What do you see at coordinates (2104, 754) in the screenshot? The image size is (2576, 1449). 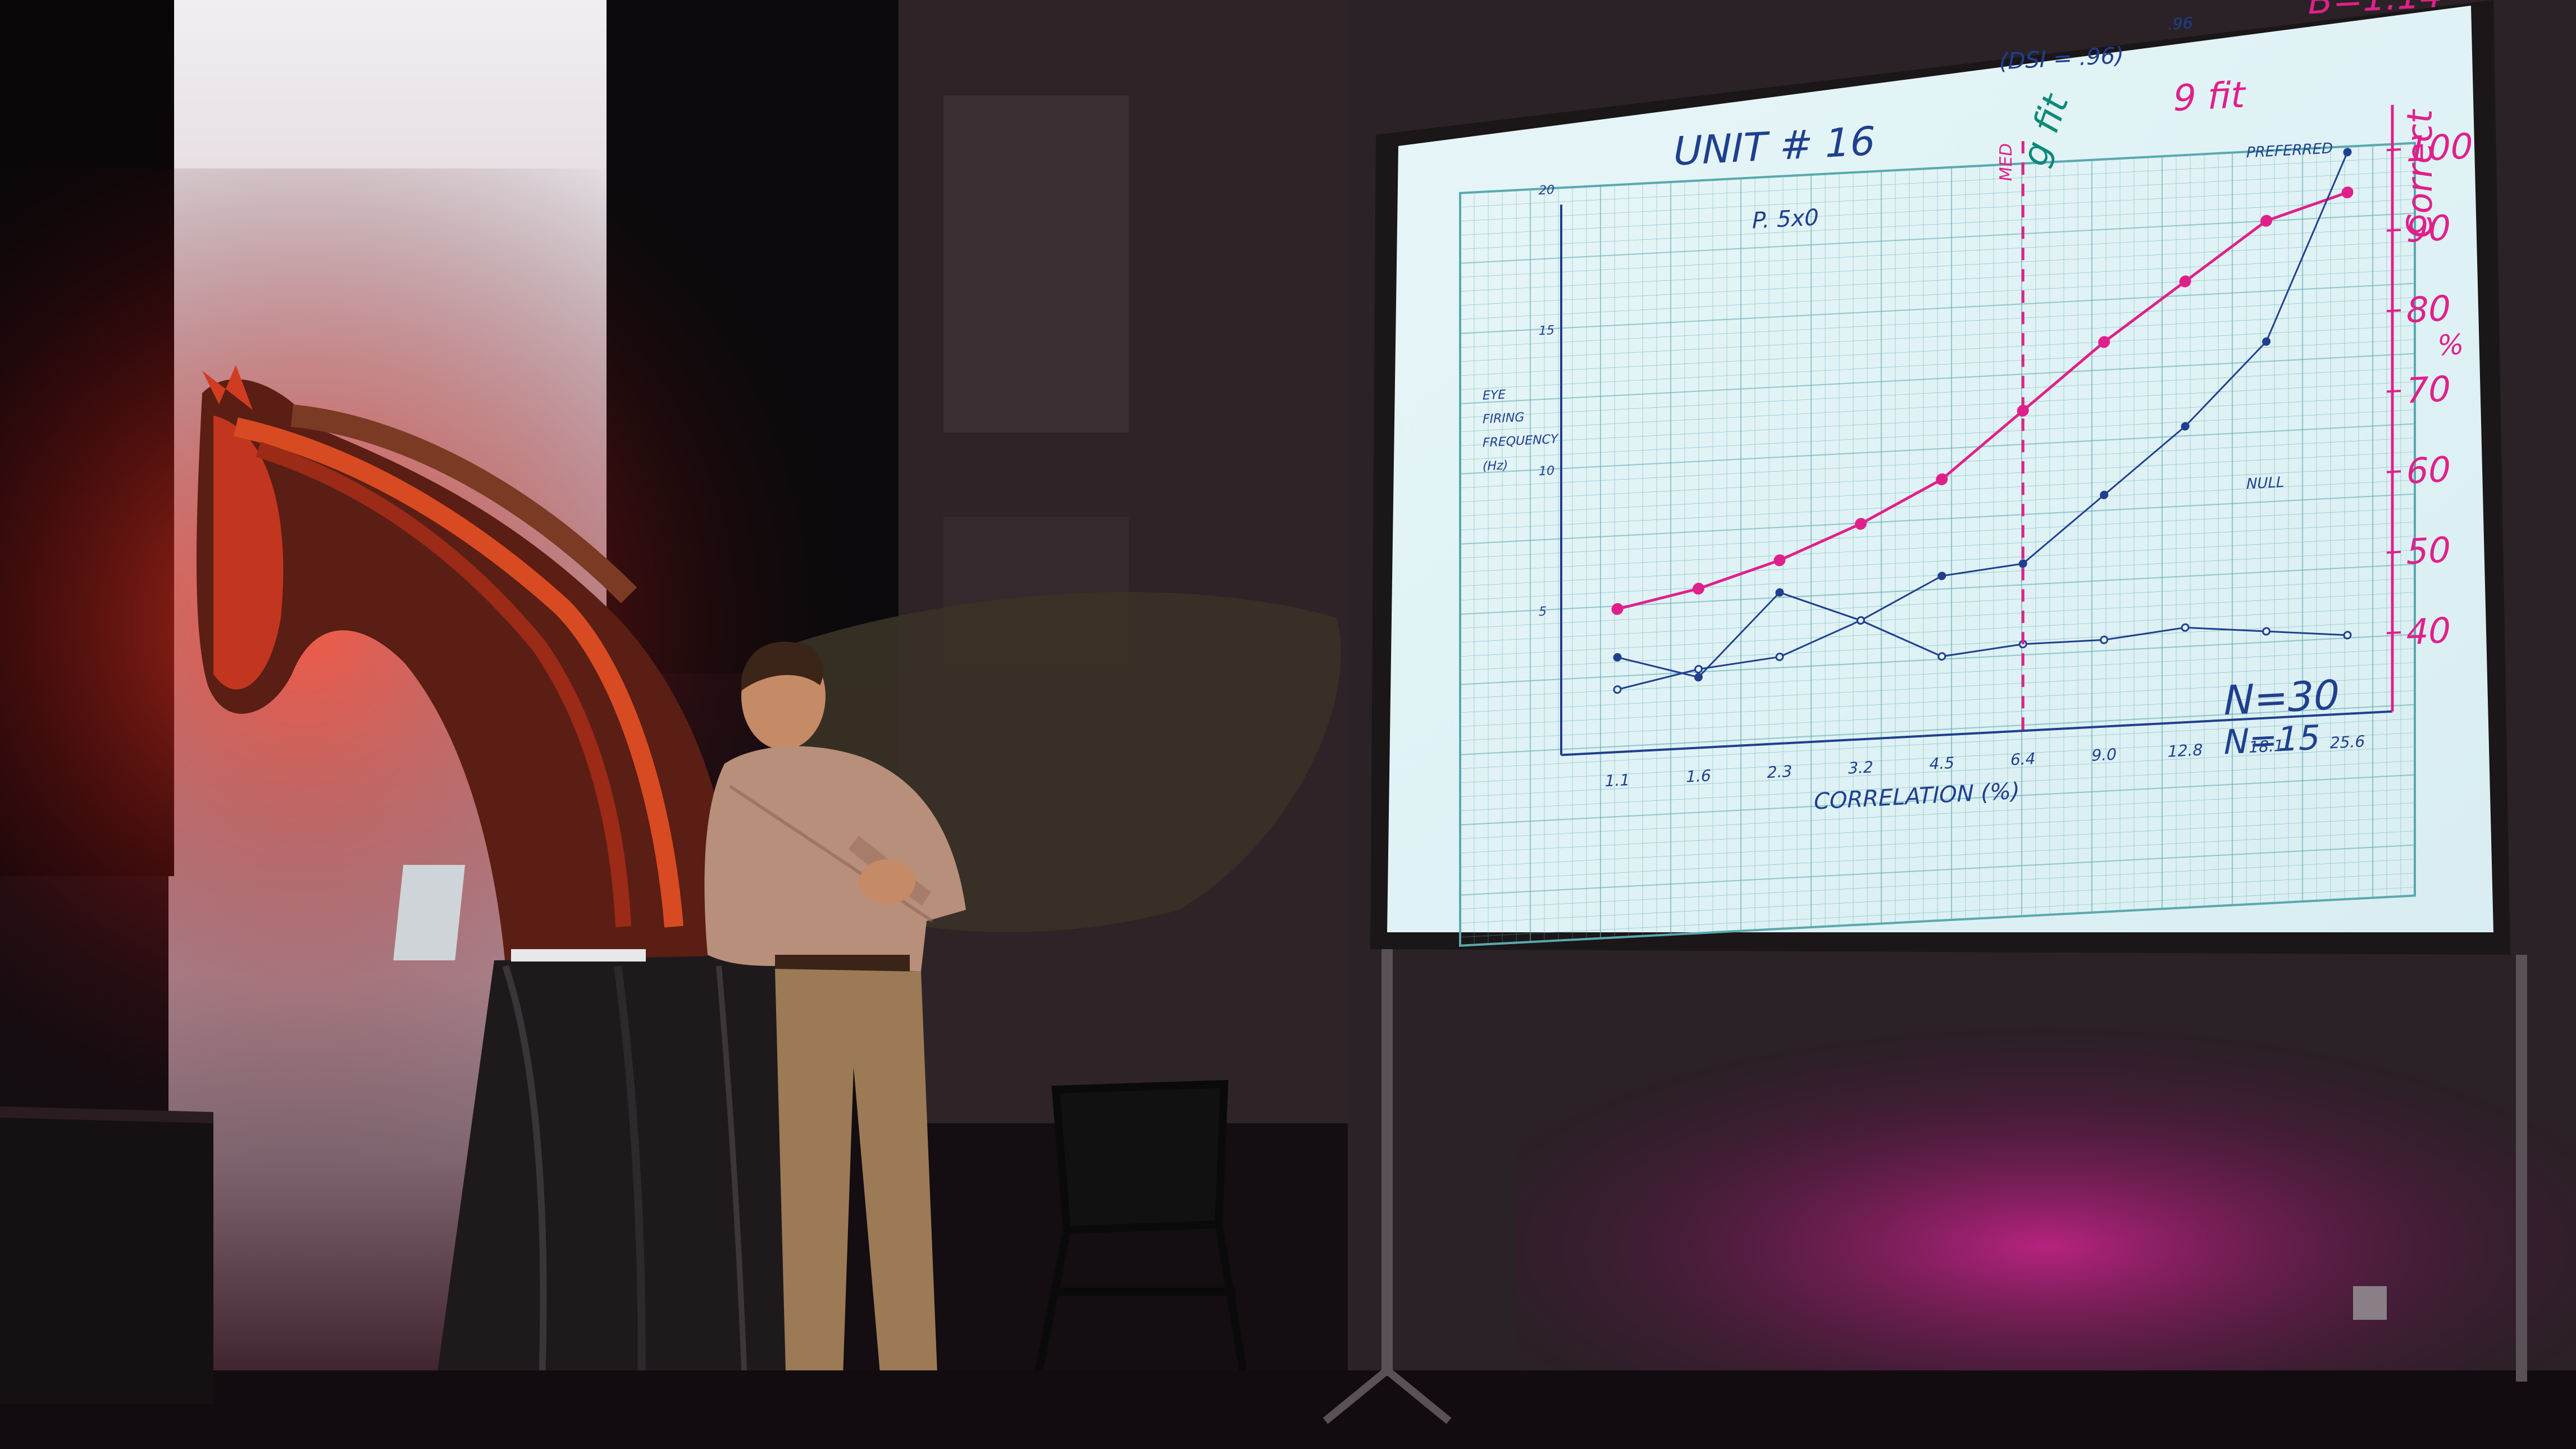 I see `x-tick-label: 9.0` at bounding box center [2104, 754].